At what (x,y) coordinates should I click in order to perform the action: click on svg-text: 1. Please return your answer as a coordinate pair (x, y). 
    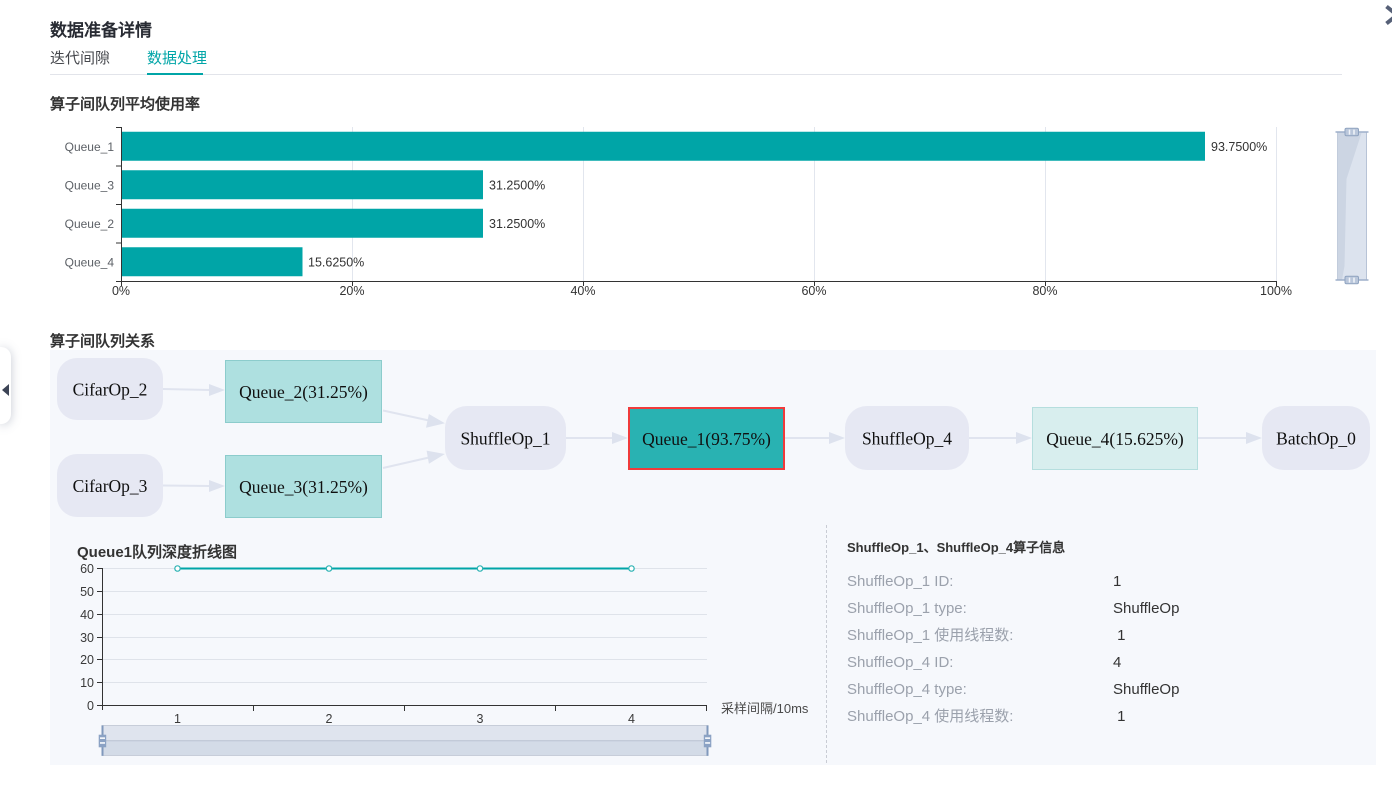
    Looking at the image, I should click on (177, 719).